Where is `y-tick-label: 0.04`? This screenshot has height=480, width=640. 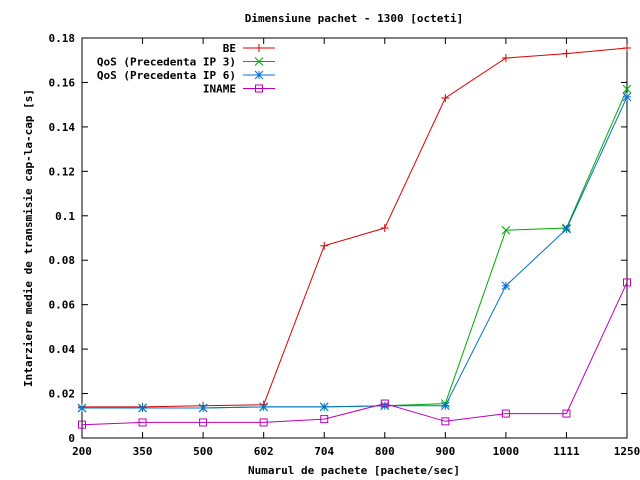
y-tick-label: 0.04 is located at coordinates (62, 349).